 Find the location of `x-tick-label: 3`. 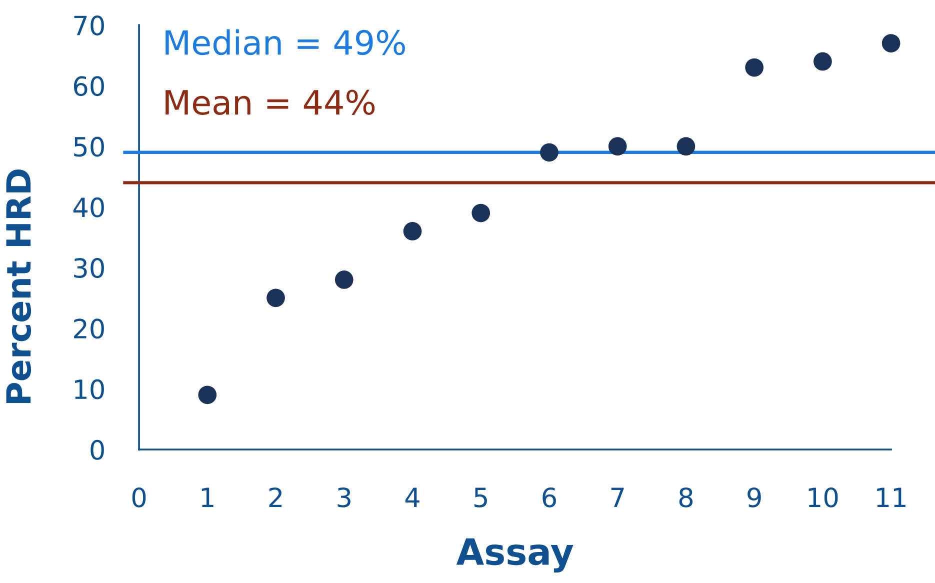

x-tick-label: 3 is located at coordinates (344, 497).